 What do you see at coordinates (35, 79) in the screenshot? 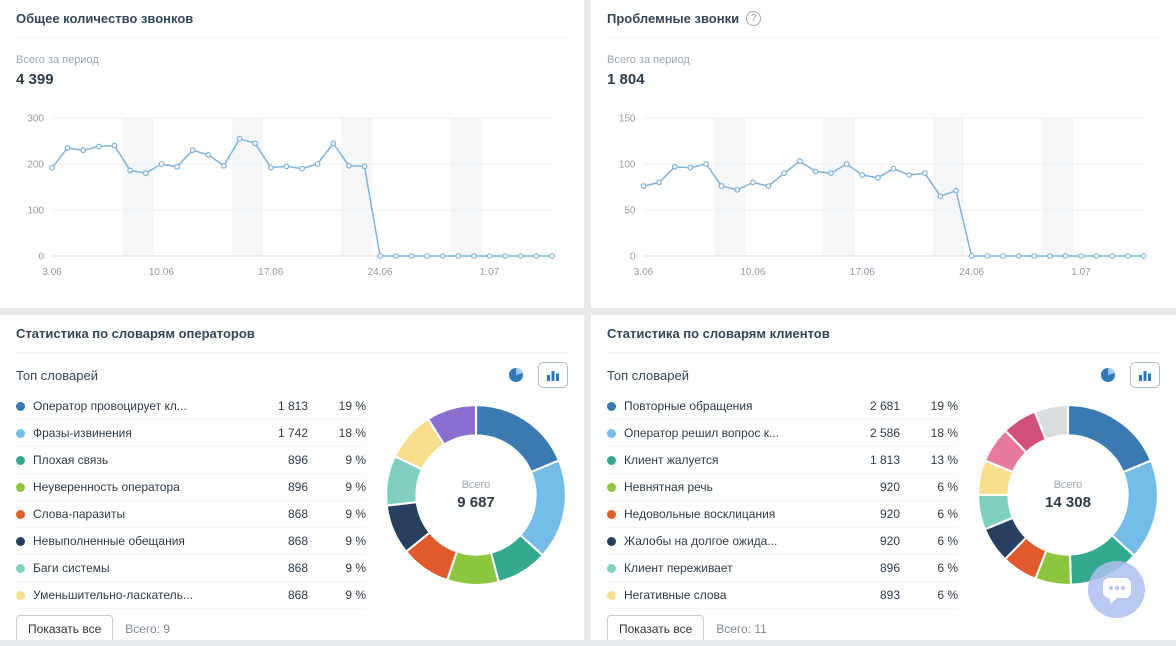
I see `period-total: 4 399` at bounding box center [35, 79].